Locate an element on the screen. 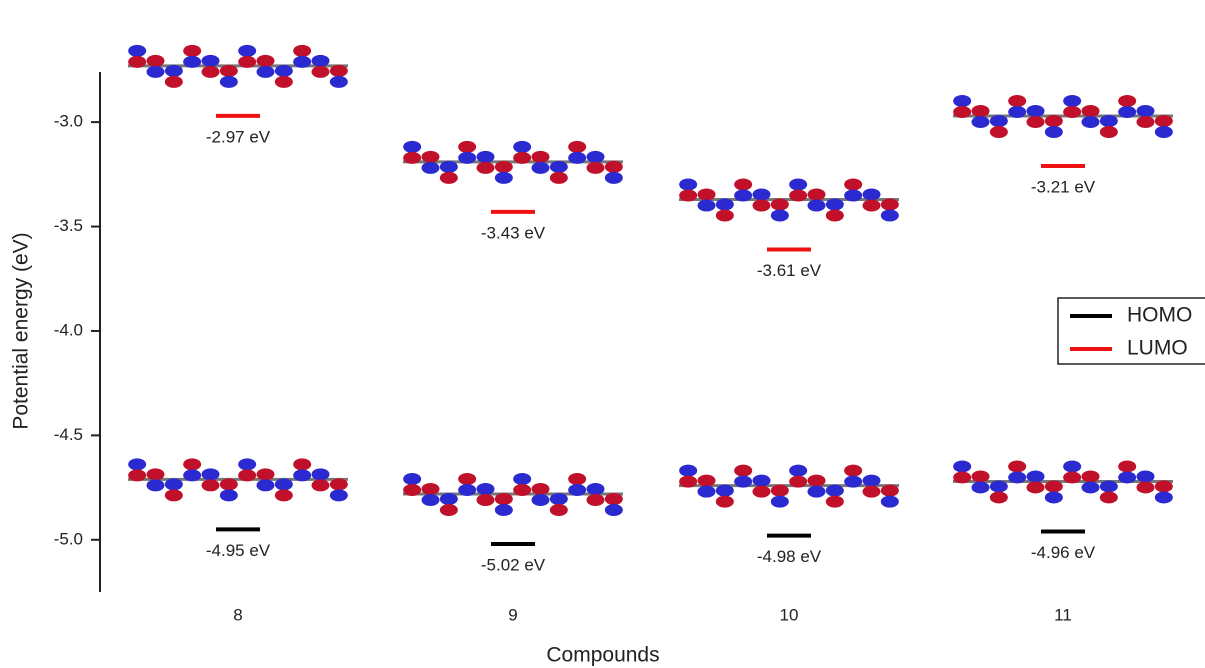 This screenshot has height=668, width=1205. y-tick-label: -3.5 is located at coordinates (68, 225).